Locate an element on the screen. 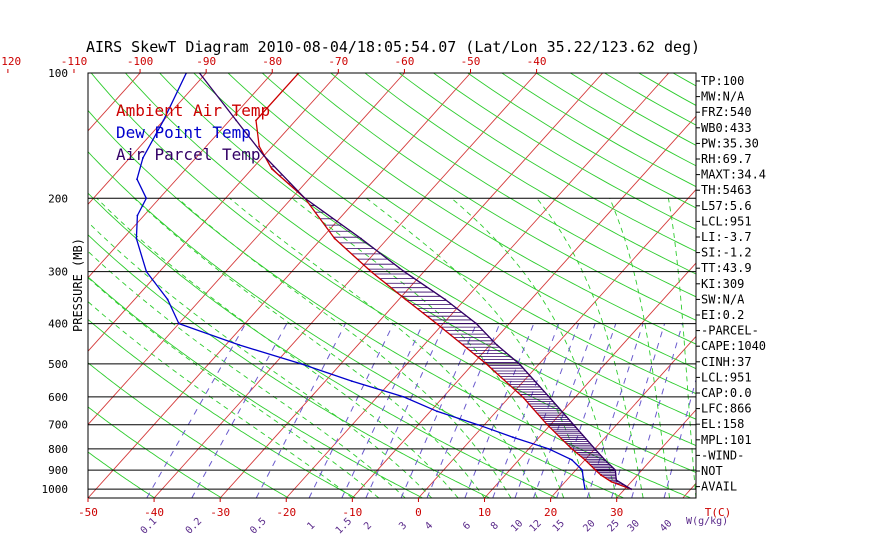 This screenshot has width=870, height=560. y-axis-label: PRESSURE (MB) is located at coordinates (78, 285).